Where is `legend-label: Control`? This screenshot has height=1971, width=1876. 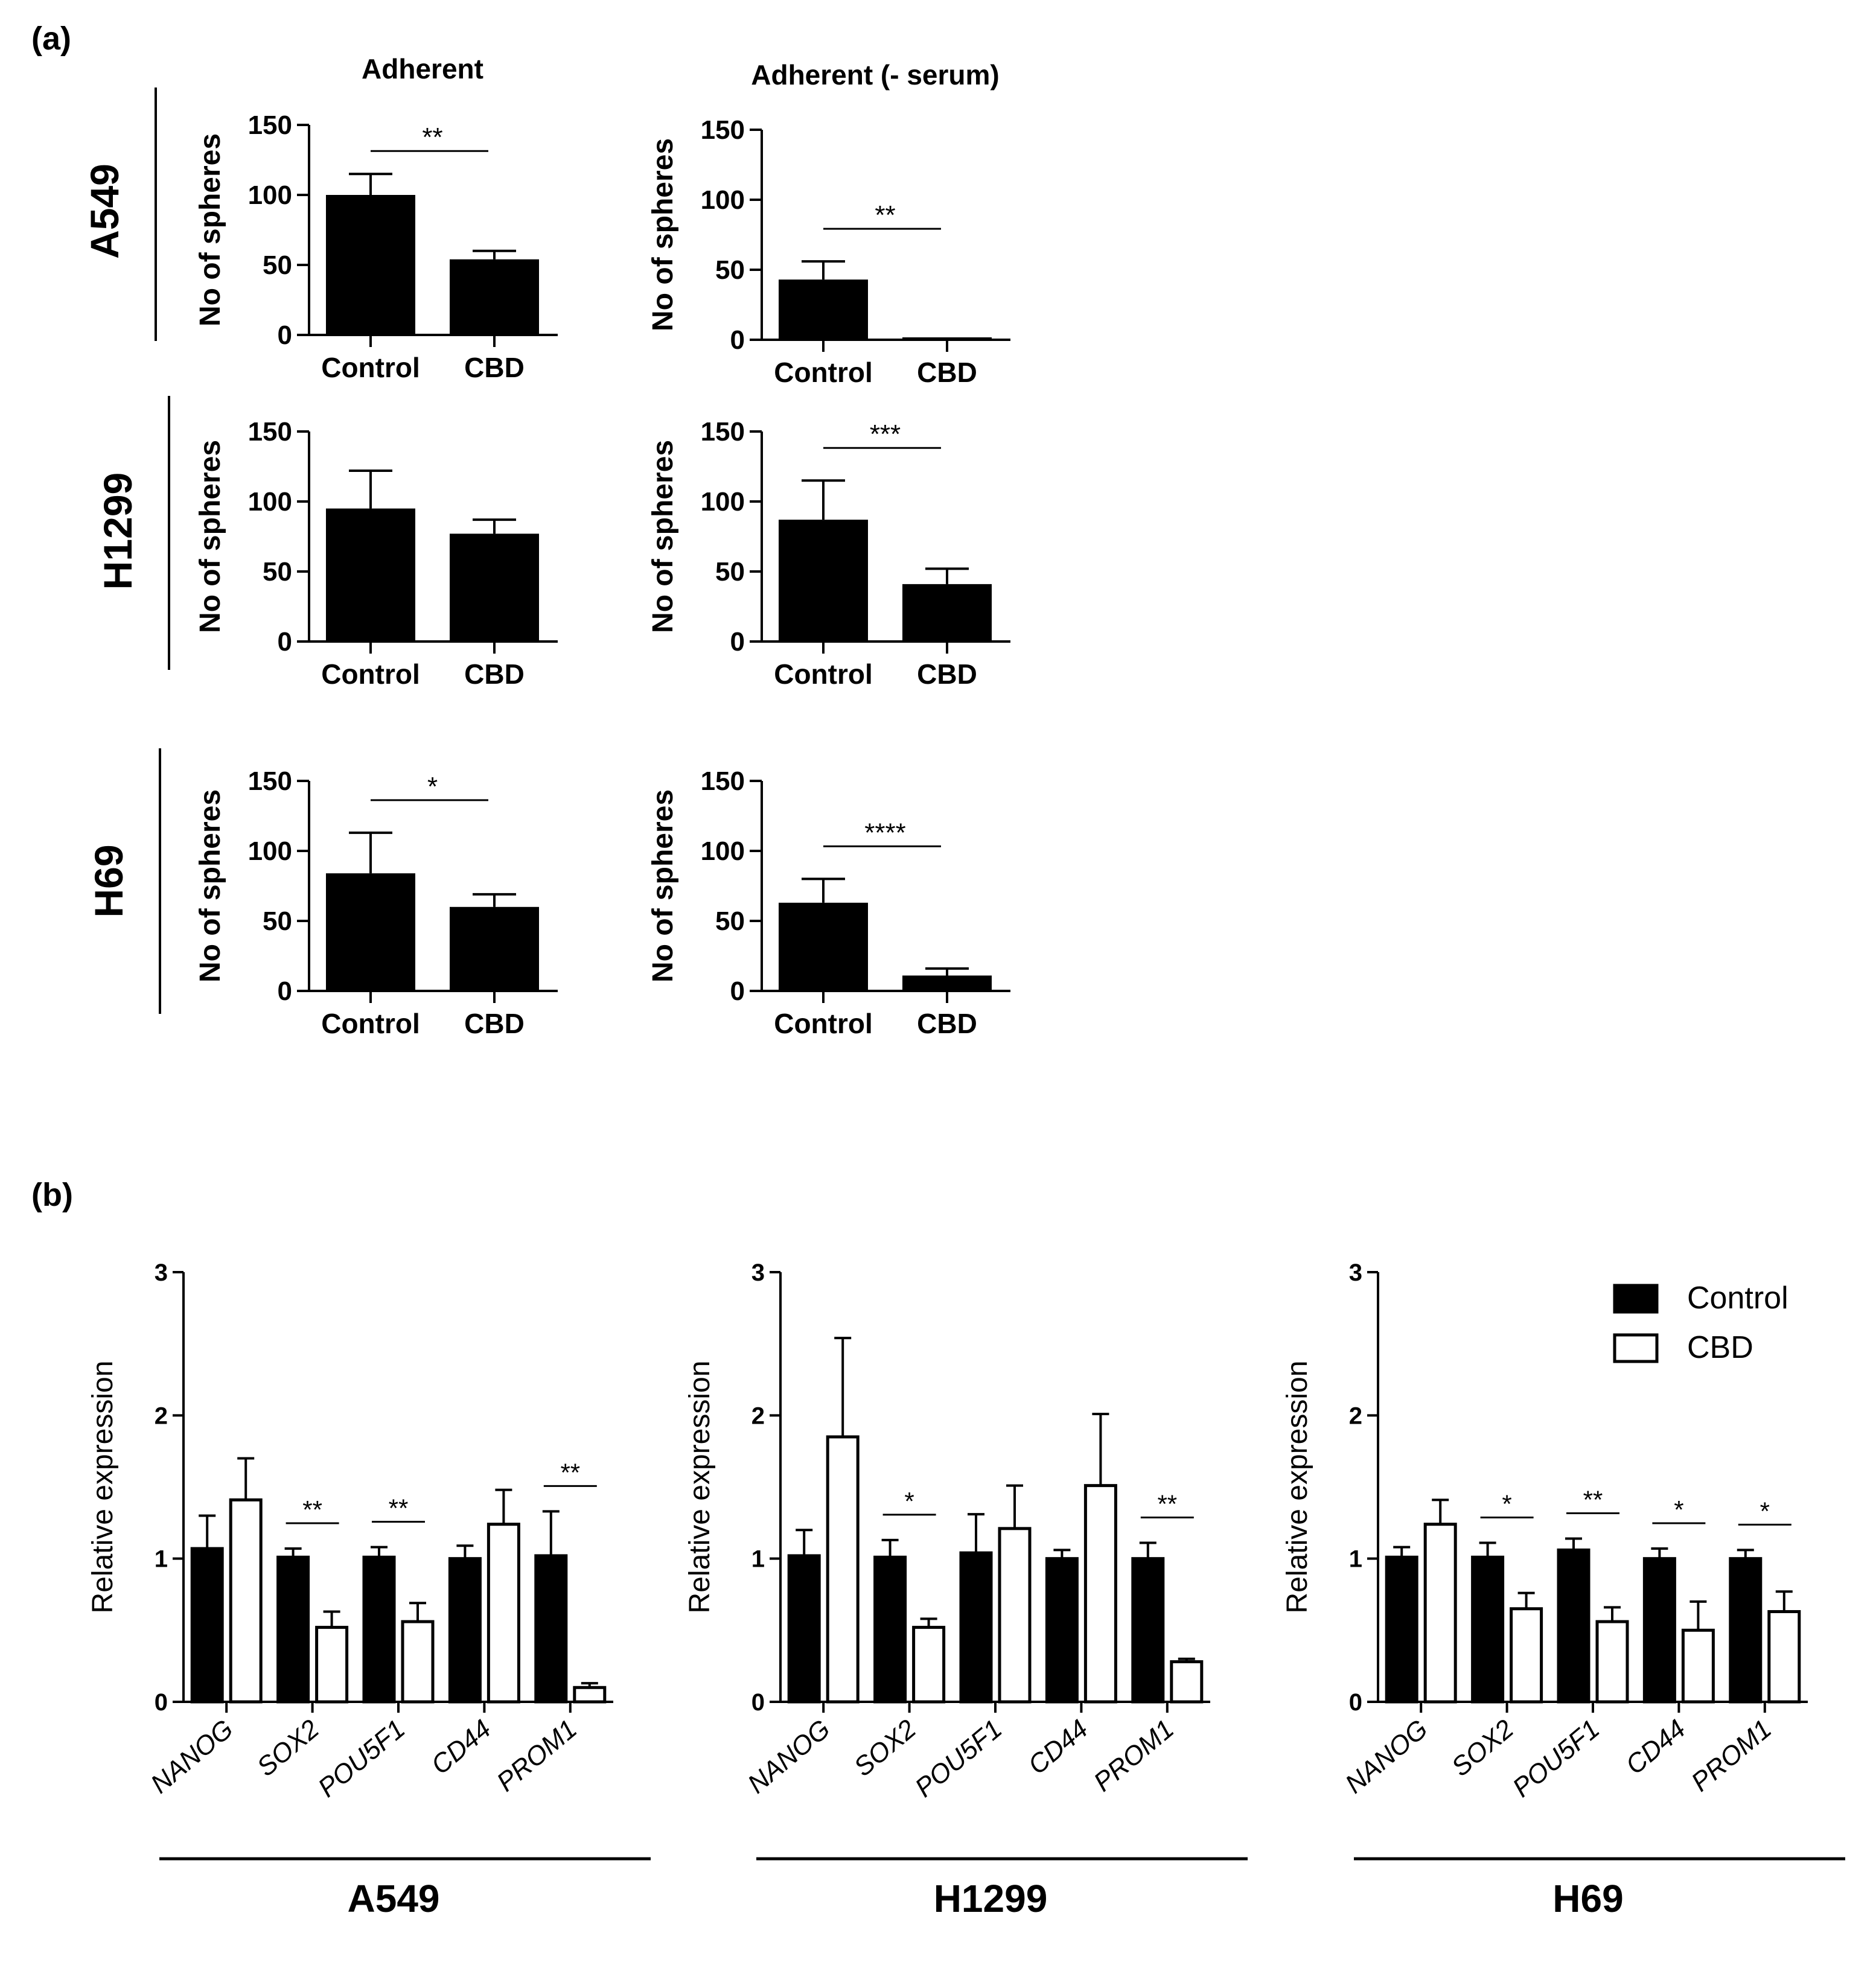 legend-label: Control is located at coordinates (1737, 1298).